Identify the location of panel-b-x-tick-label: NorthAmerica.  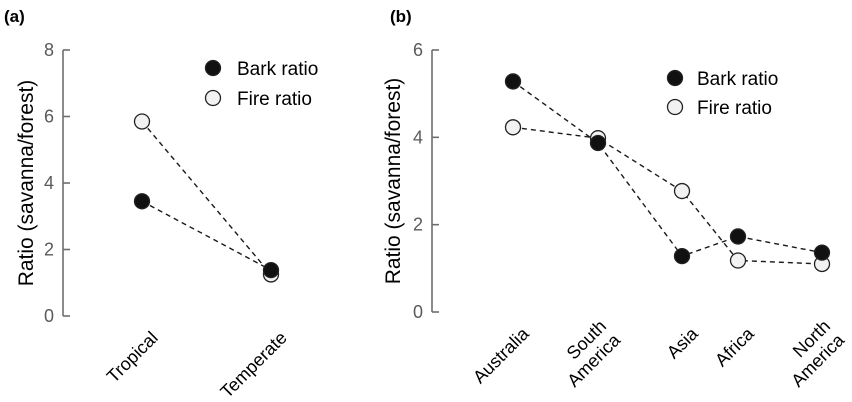
(811, 353).